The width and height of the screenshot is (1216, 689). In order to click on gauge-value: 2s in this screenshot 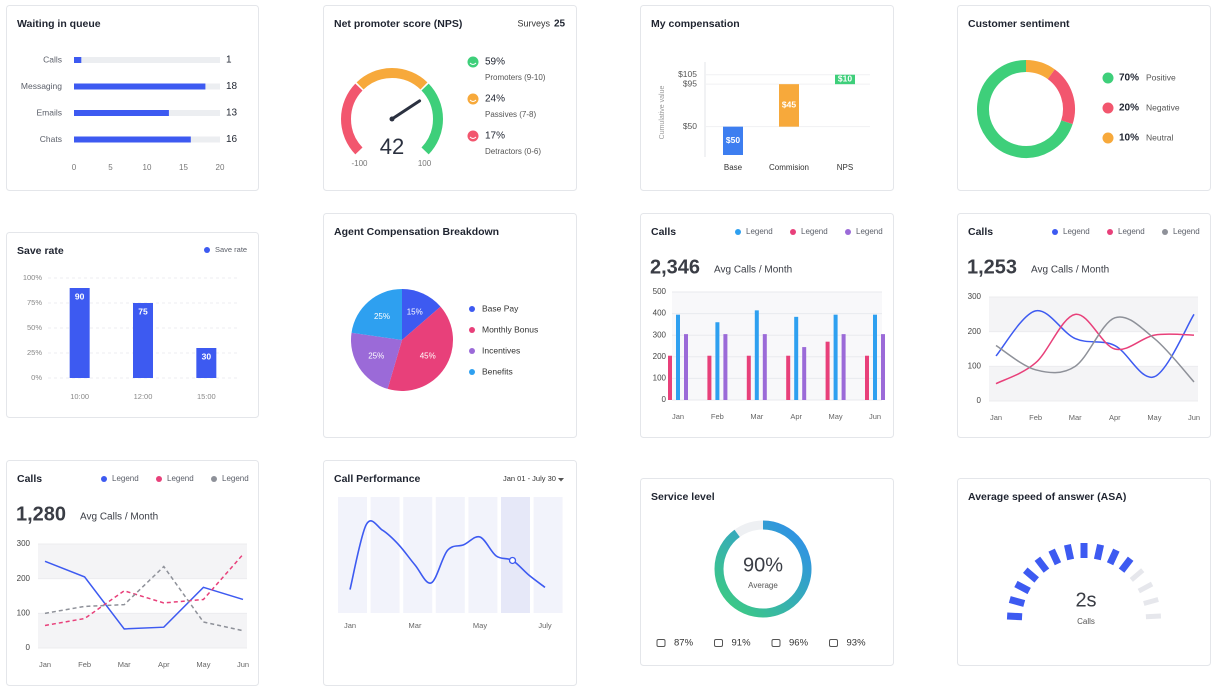, I will do `click(1085, 600)`.